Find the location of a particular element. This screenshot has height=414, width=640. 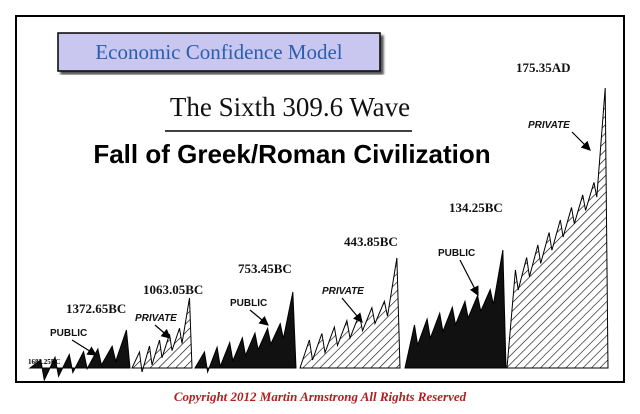

title-box is located at coordinates (219, 52).